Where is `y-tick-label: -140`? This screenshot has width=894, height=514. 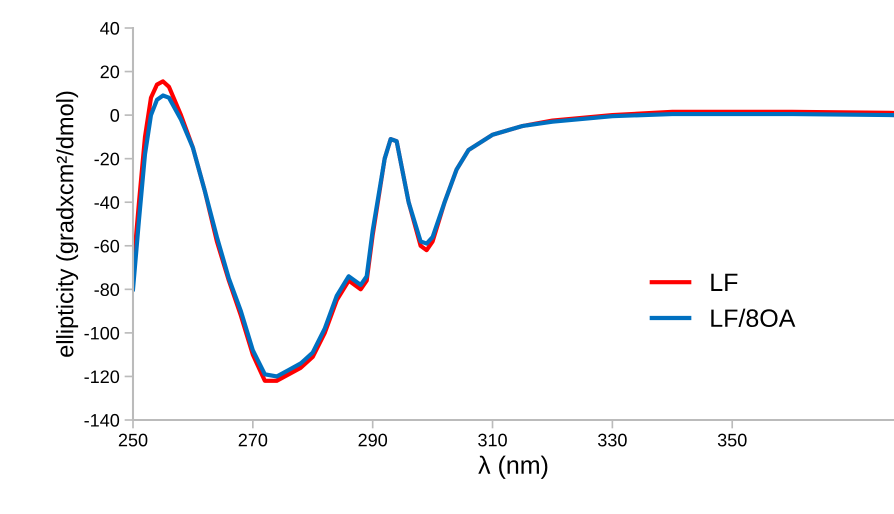
y-tick-label: -140 is located at coordinates (102, 420).